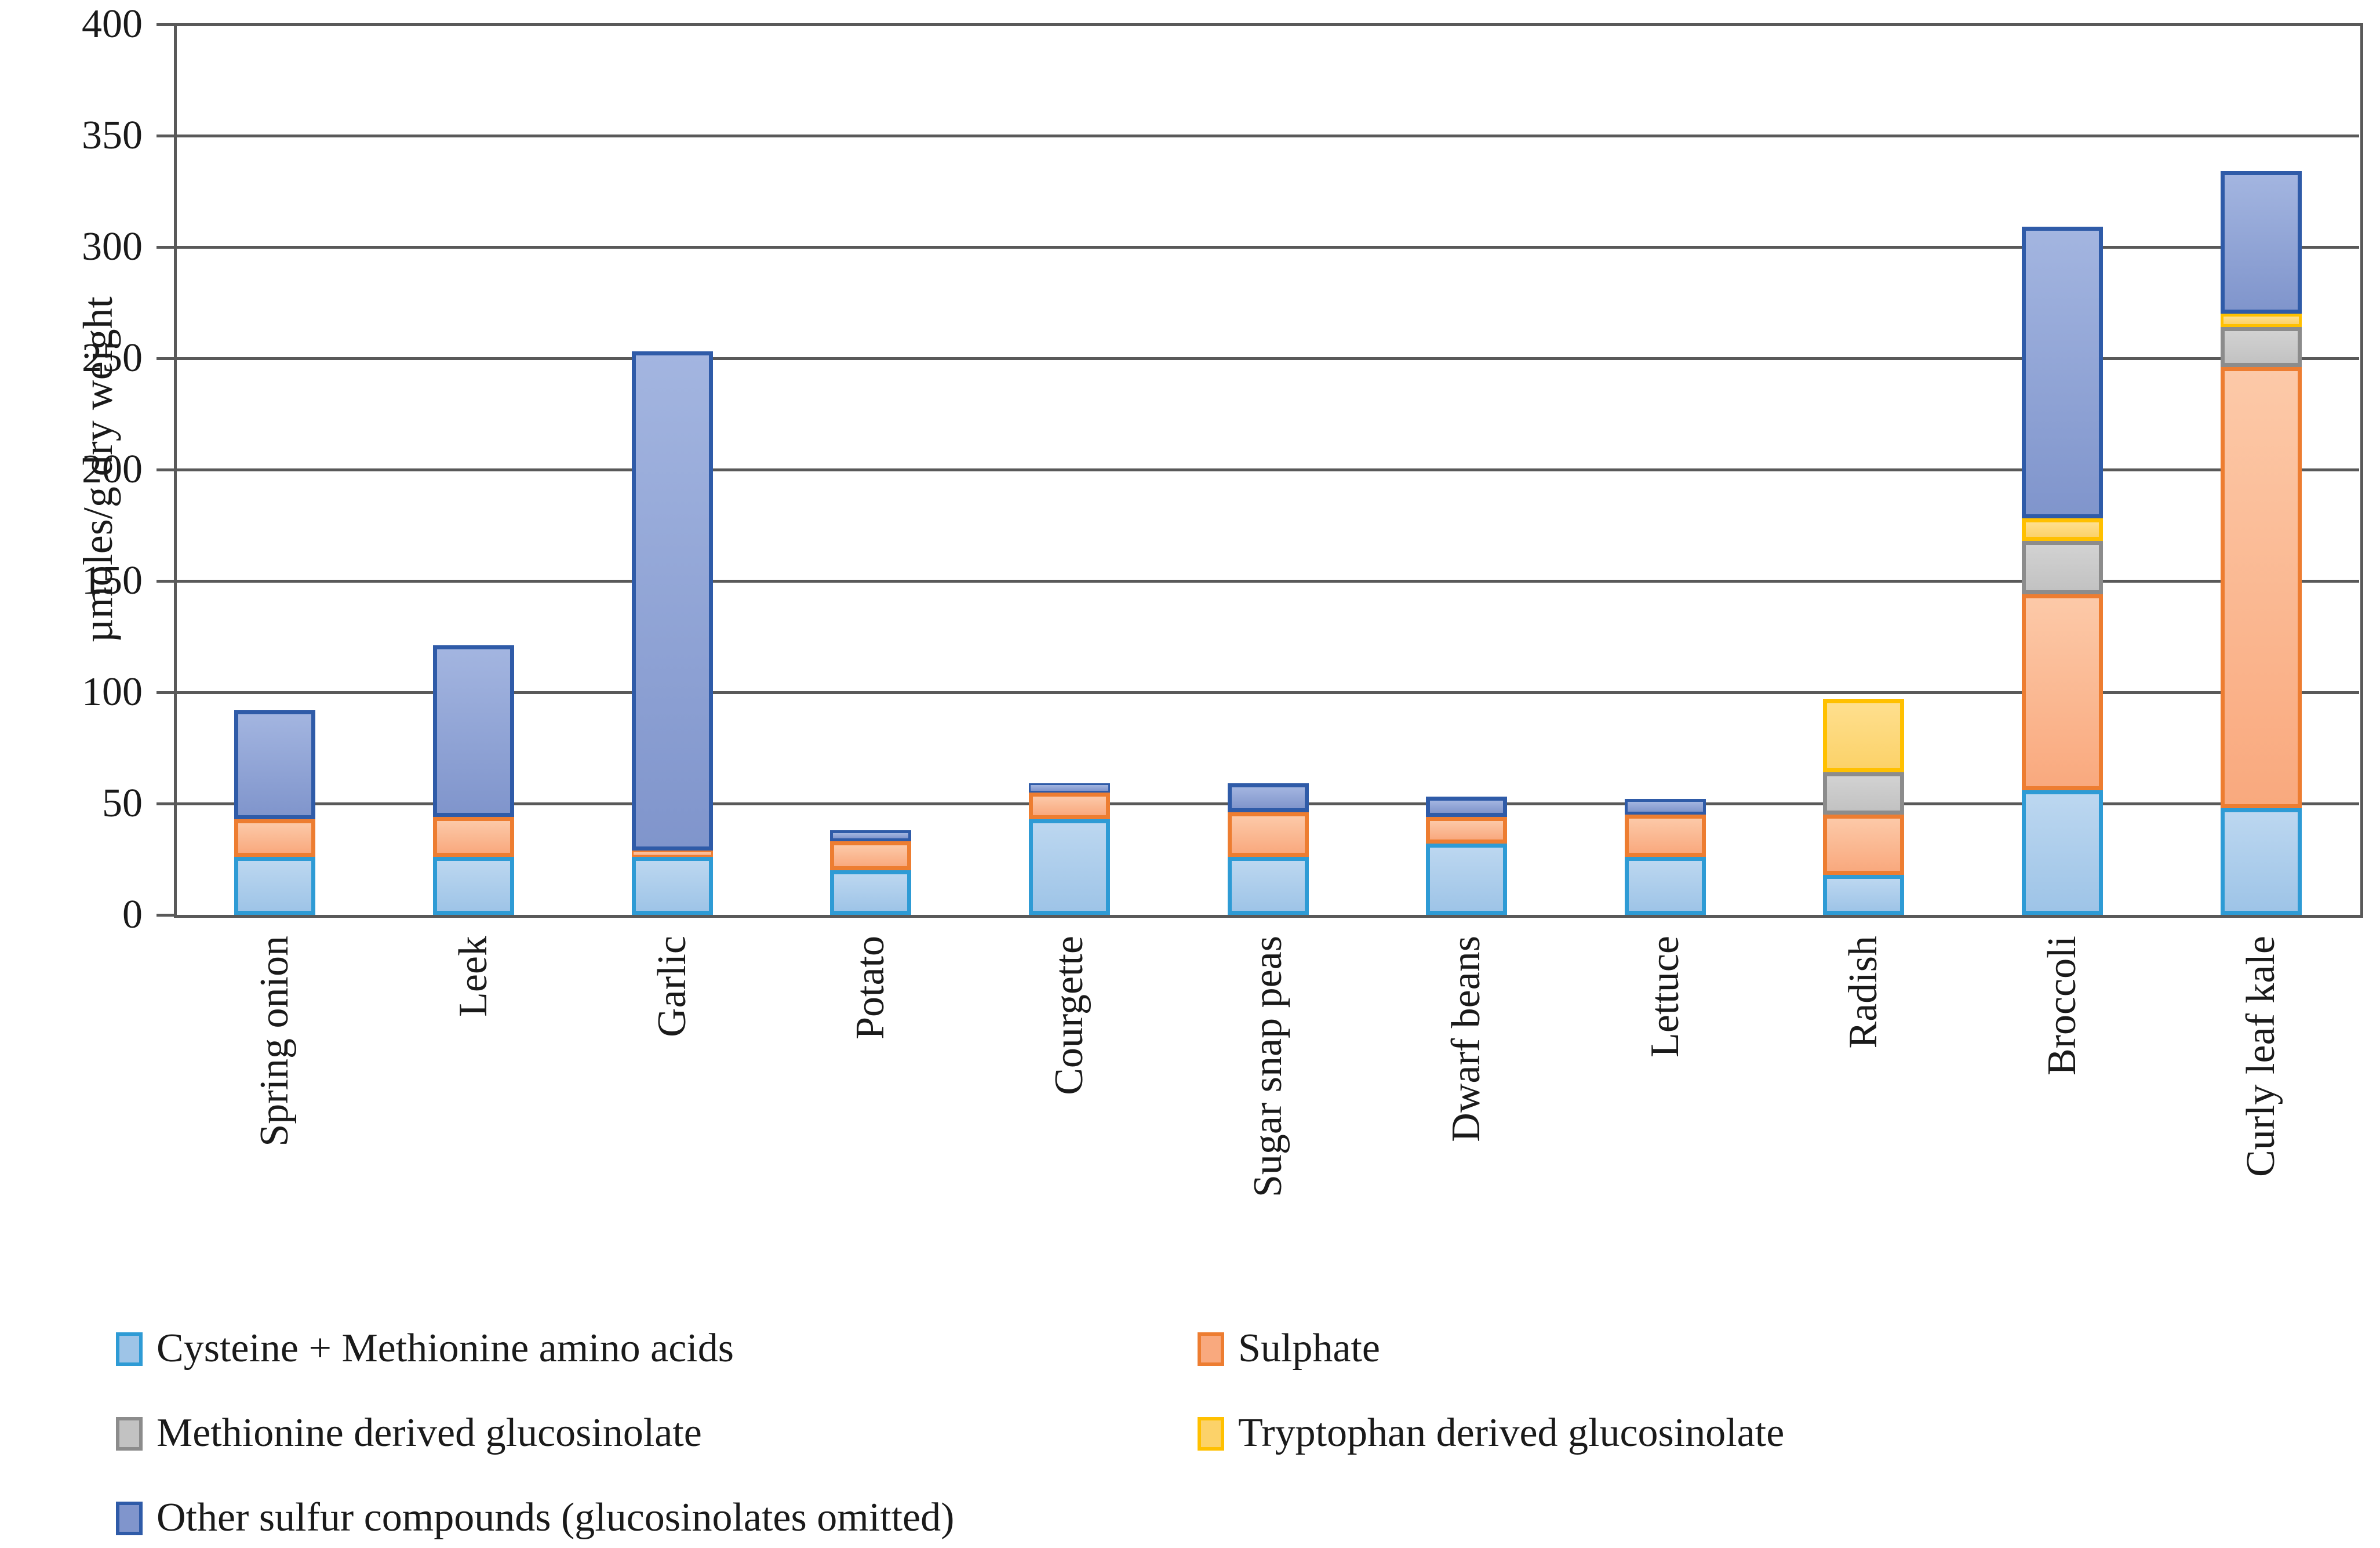  I want to click on y-tick-label-200: 200, so click(112, 469).